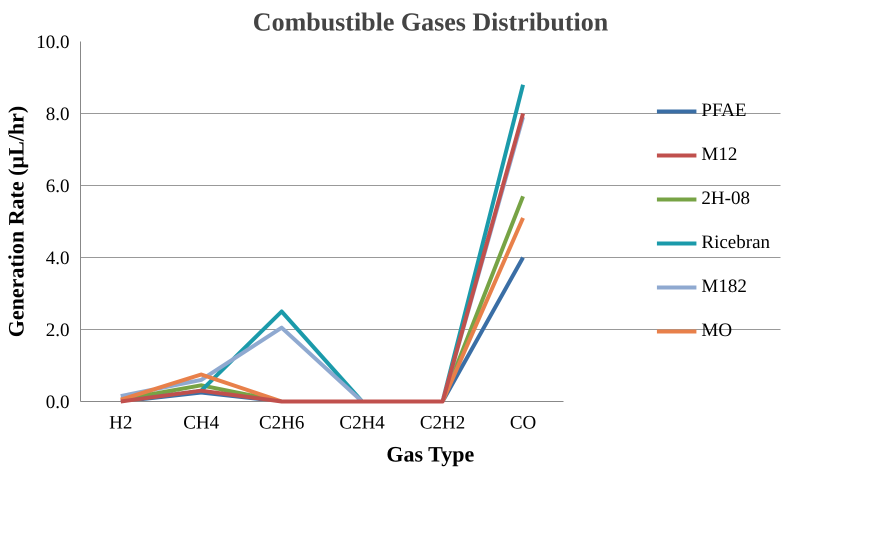 Image resolution: width=876 pixels, height=553 pixels. What do you see at coordinates (716, 331) in the screenshot?
I see `legend-label: MO` at bounding box center [716, 331].